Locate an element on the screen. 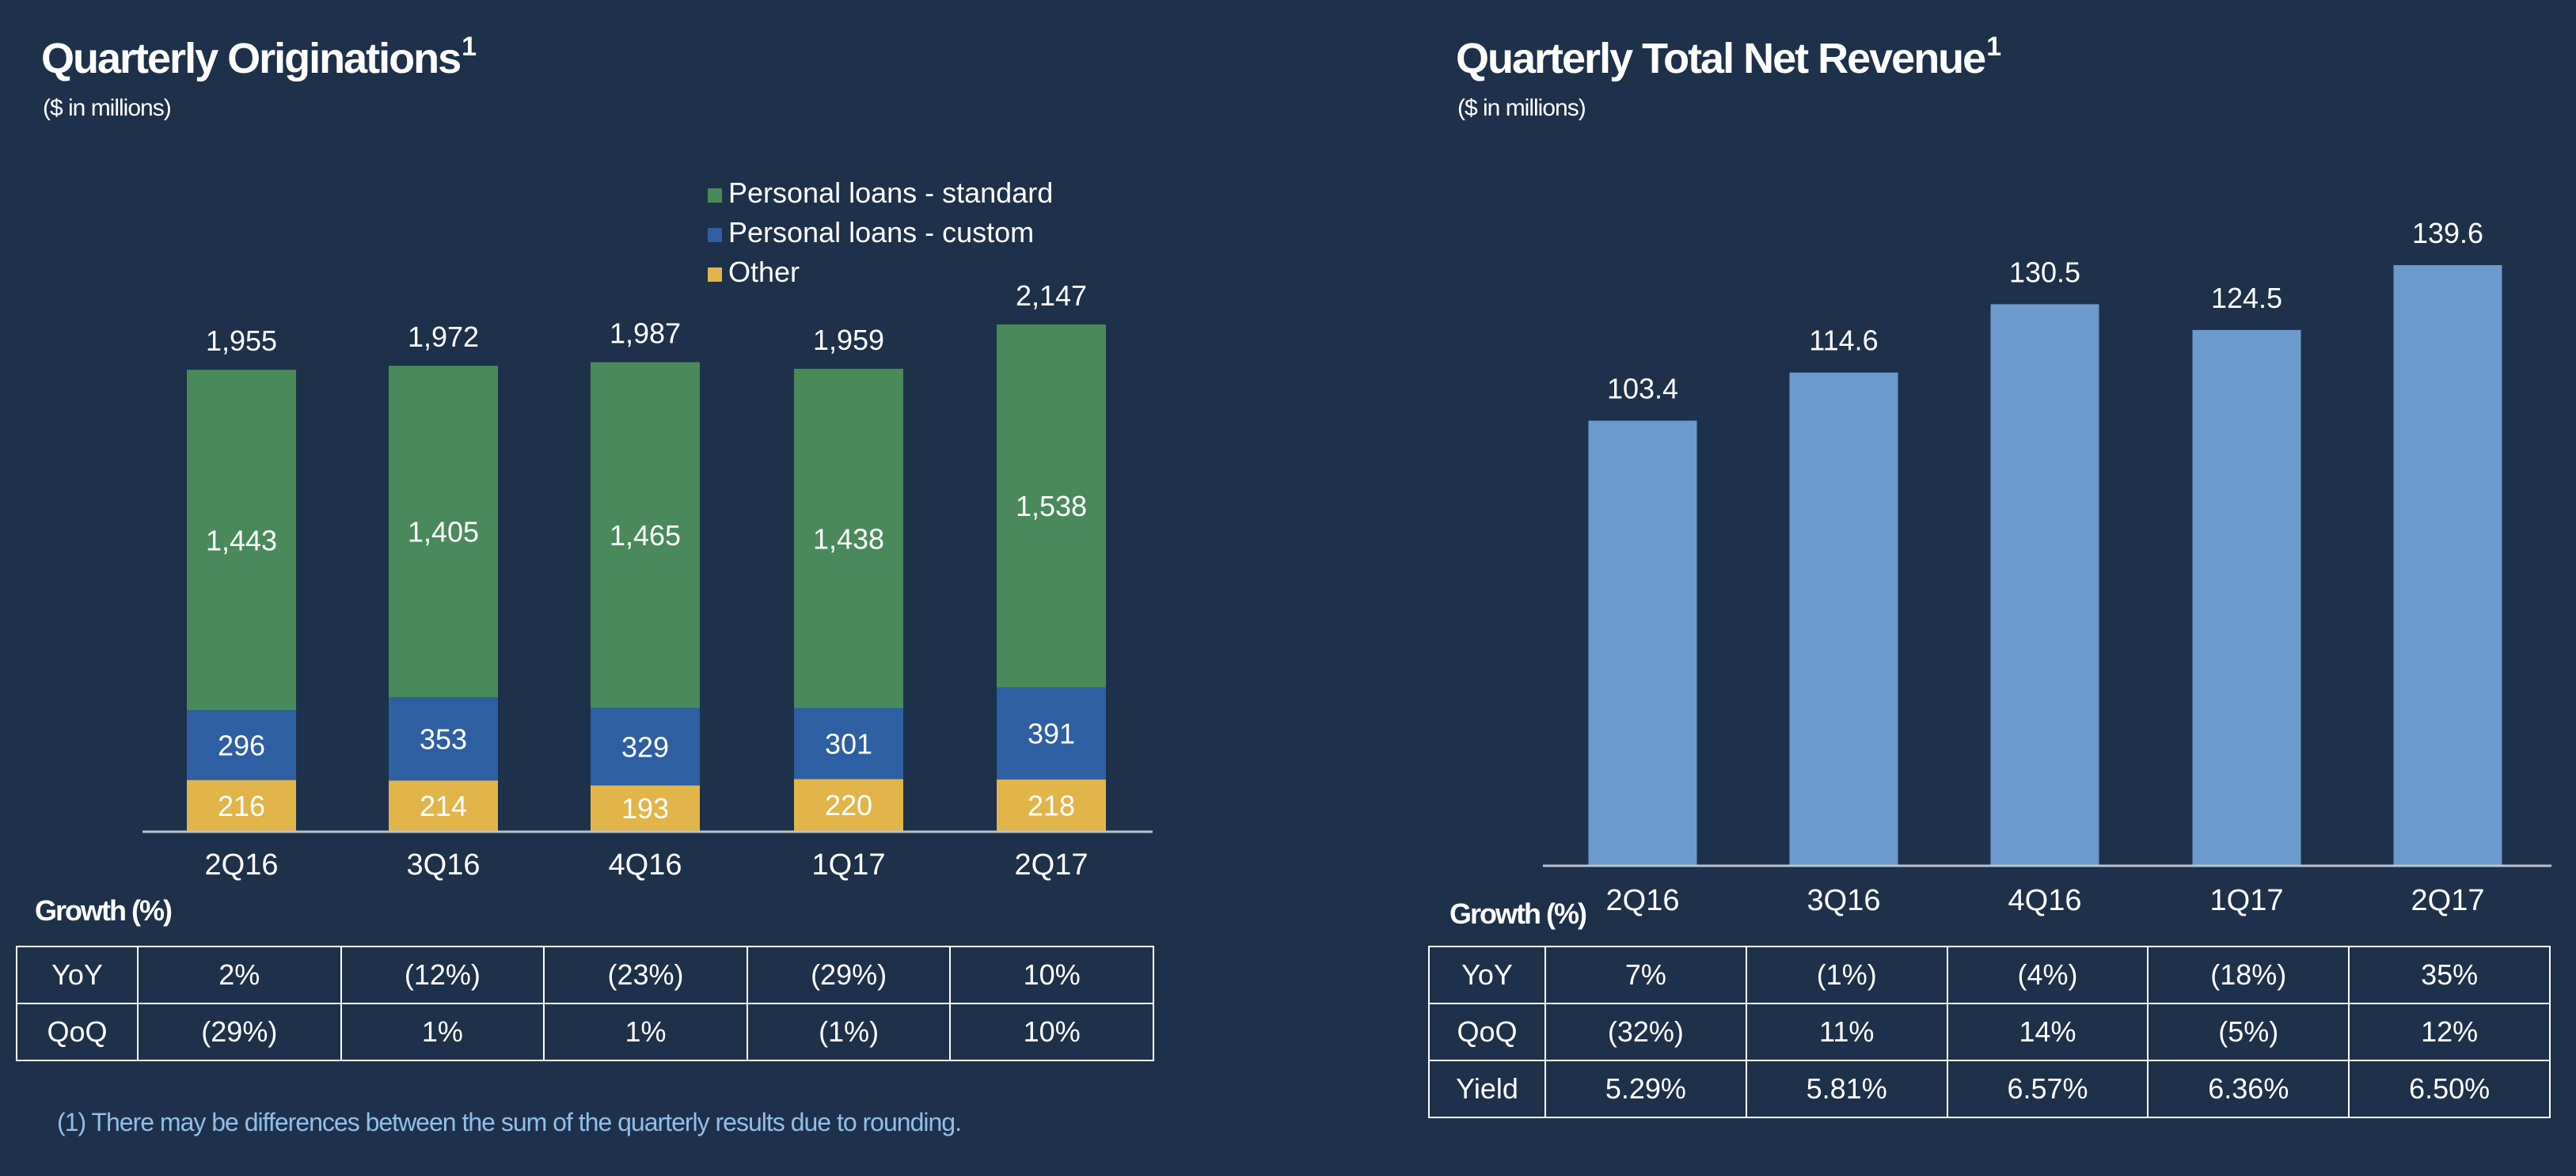 The width and height of the screenshot is (2576, 1176). originations-value-label: 1,538 is located at coordinates (1051, 506).